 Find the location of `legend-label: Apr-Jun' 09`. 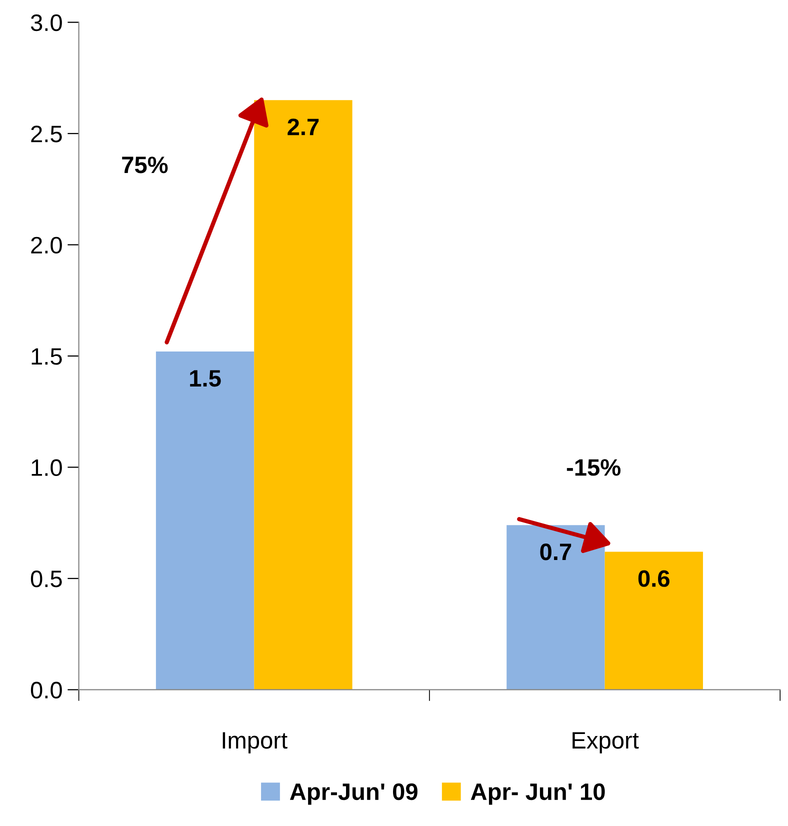

legend-label: Apr-Jun' 09 is located at coordinates (354, 794).